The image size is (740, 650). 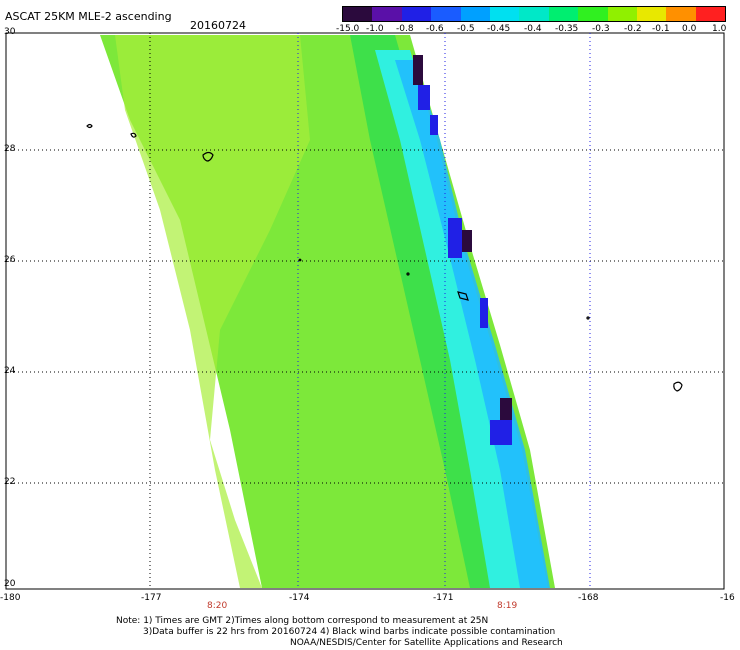 What do you see at coordinates (10, 598) in the screenshot?
I see `lon-label: -180` at bounding box center [10, 598].